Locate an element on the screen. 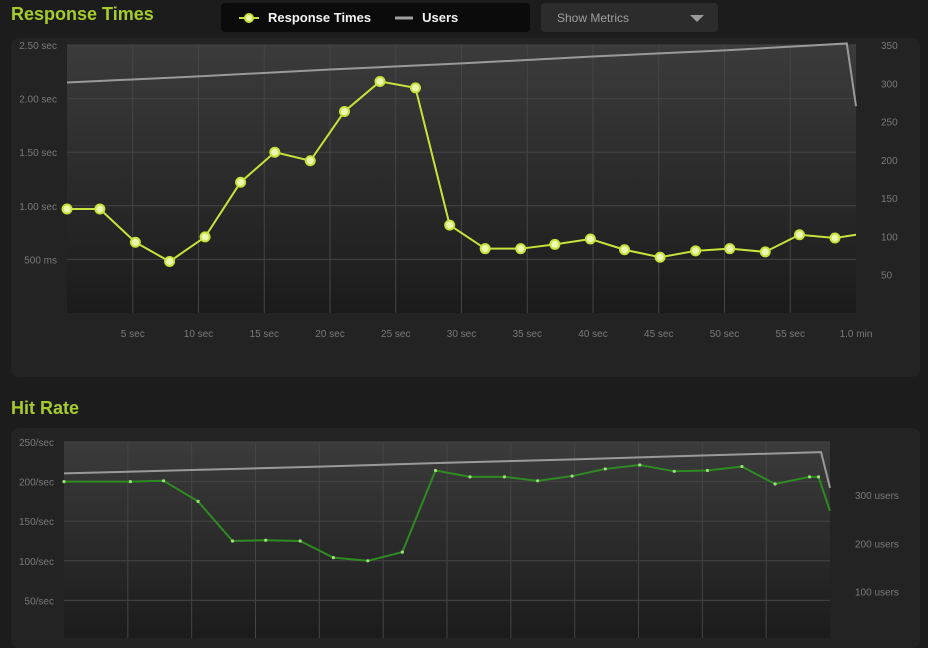  y-right-tick-label: 50 is located at coordinates (887, 276).